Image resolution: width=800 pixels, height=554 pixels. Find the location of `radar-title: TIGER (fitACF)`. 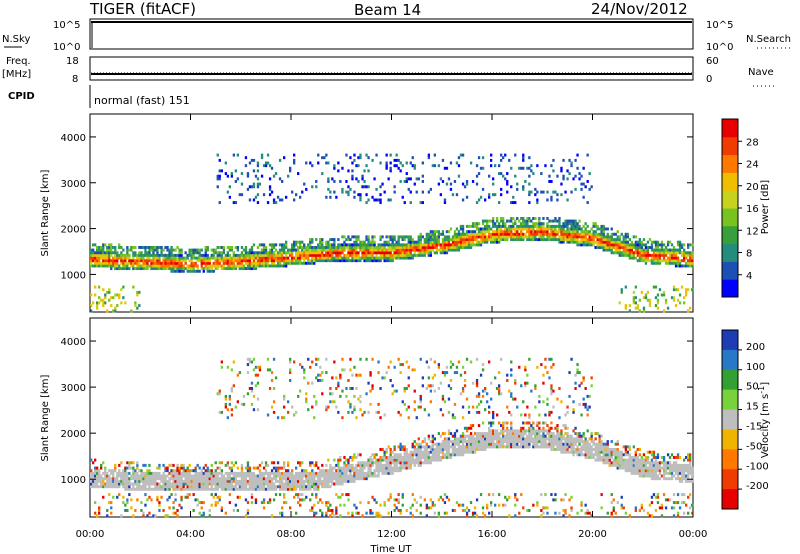

radar-title: TIGER (fitACF) is located at coordinates (142, 9).